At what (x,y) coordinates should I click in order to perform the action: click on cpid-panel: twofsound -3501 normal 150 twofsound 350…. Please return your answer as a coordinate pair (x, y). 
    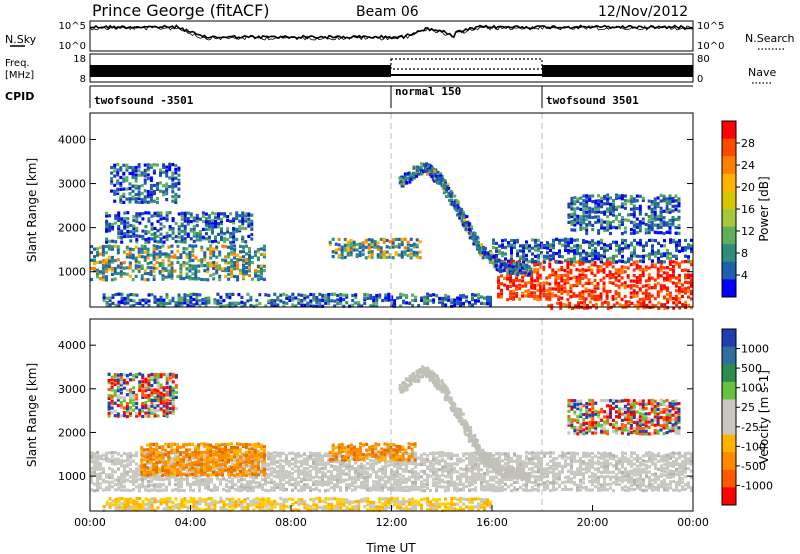
    Looking at the image, I should click on (391, 96).